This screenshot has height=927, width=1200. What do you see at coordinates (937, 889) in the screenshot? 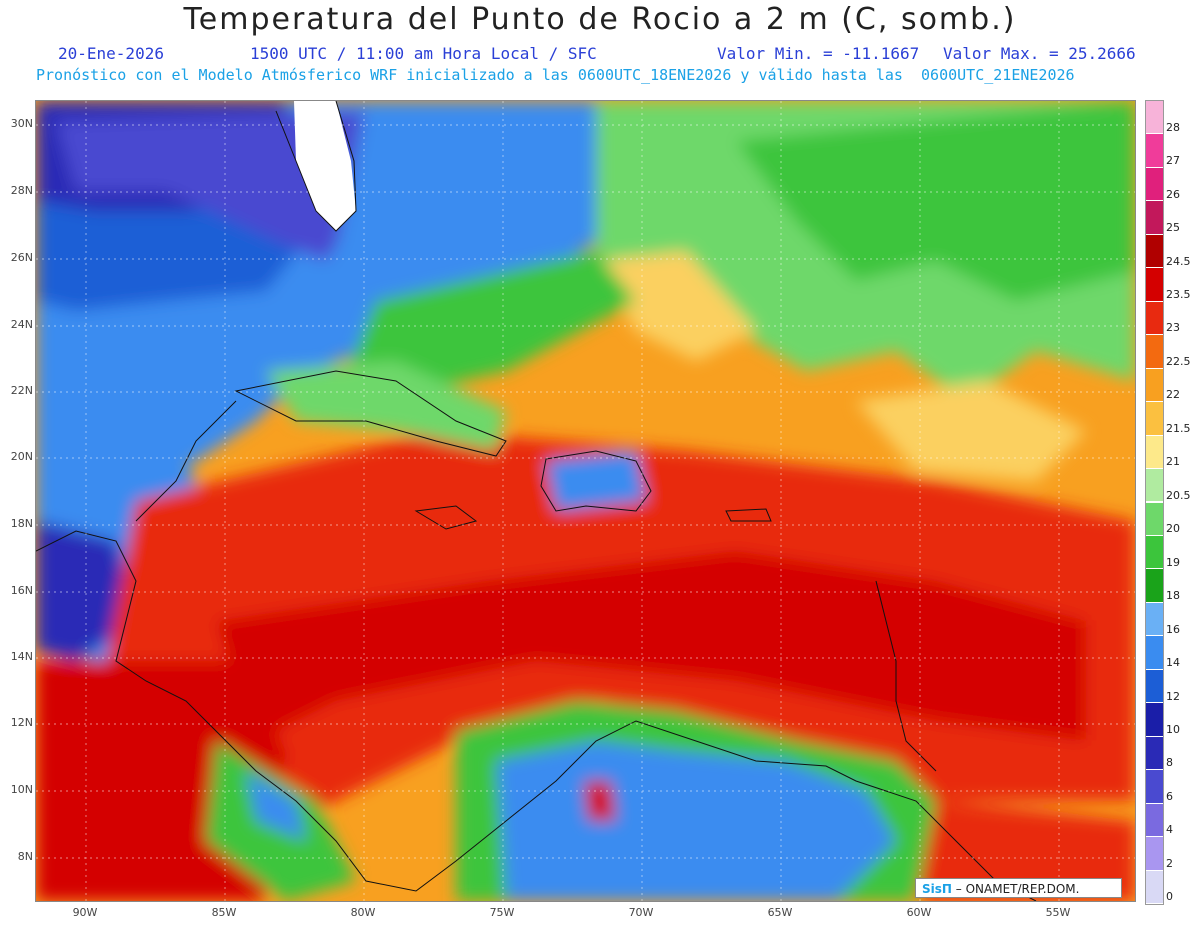
I see `sispi-logo: SisΠ` at bounding box center [937, 889].